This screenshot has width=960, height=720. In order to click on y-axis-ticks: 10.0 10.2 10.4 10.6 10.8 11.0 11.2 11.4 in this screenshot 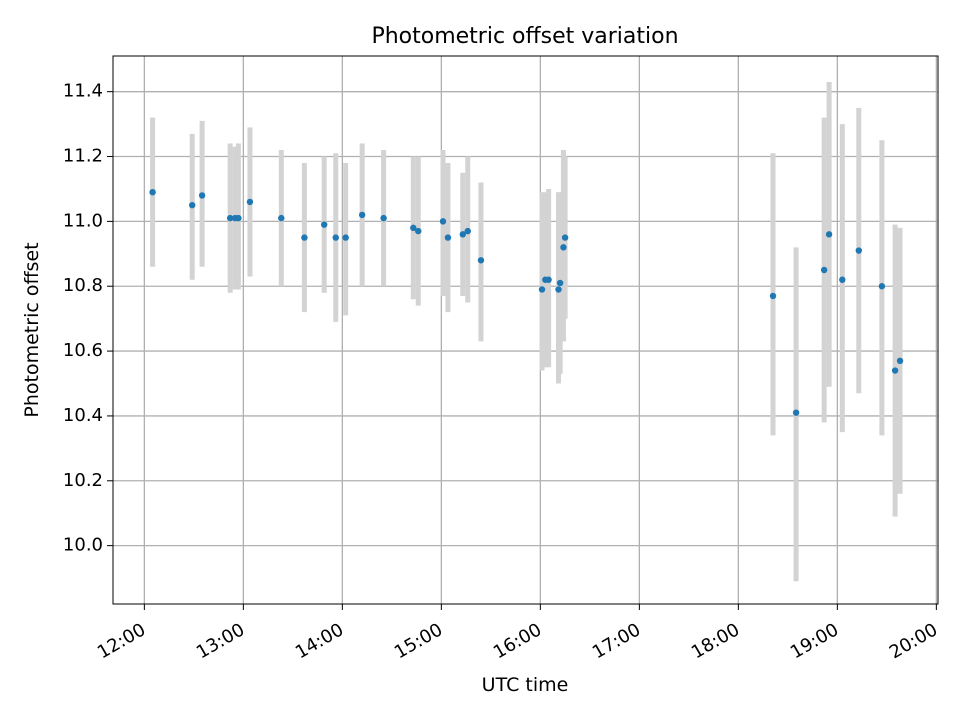, I will do `click(88, 318)`.